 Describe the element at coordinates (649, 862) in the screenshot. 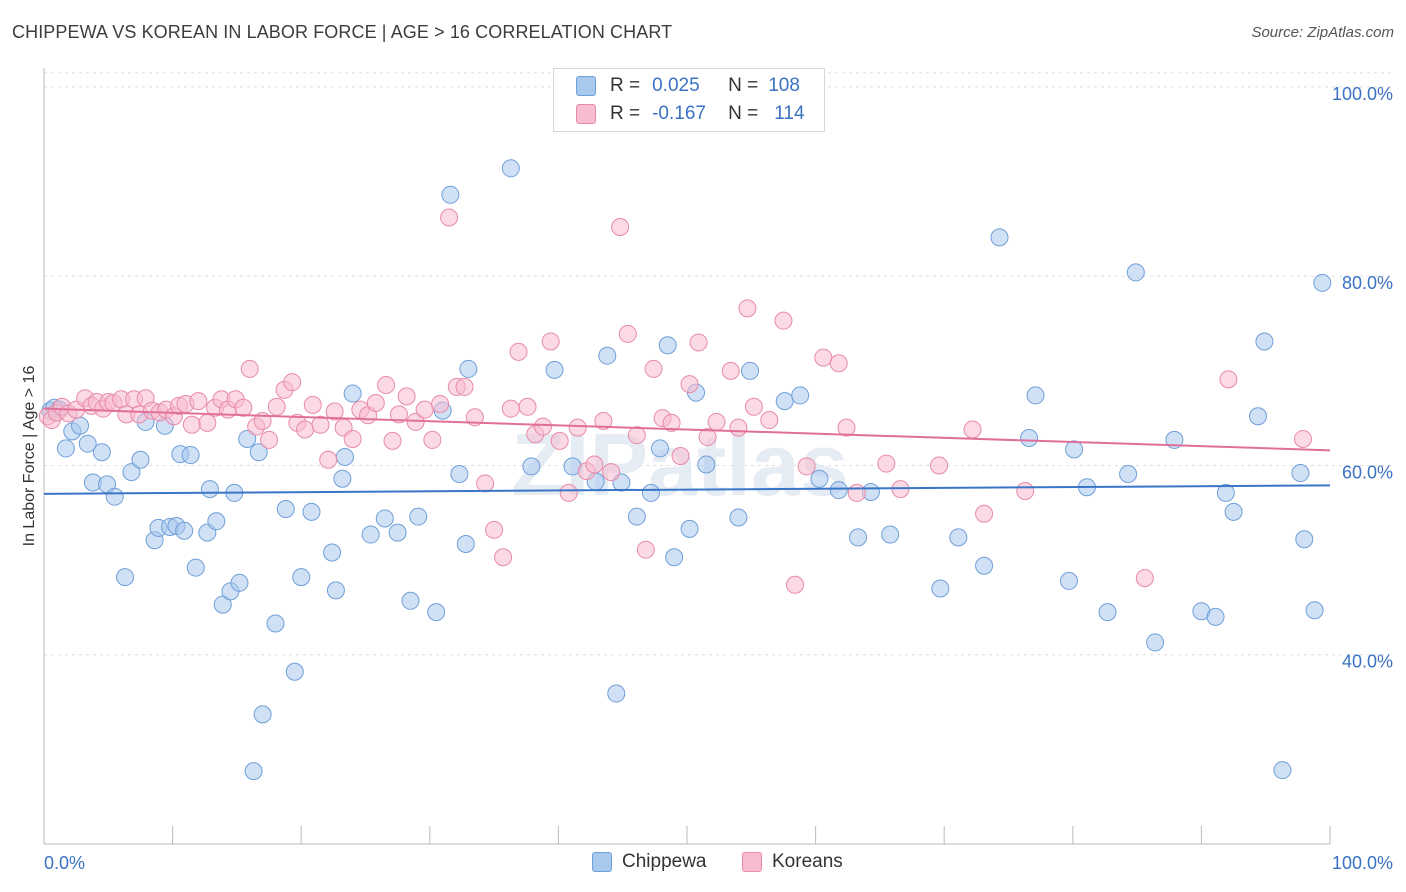

I see `legend-item-chippewa: Chippewa` at that location.